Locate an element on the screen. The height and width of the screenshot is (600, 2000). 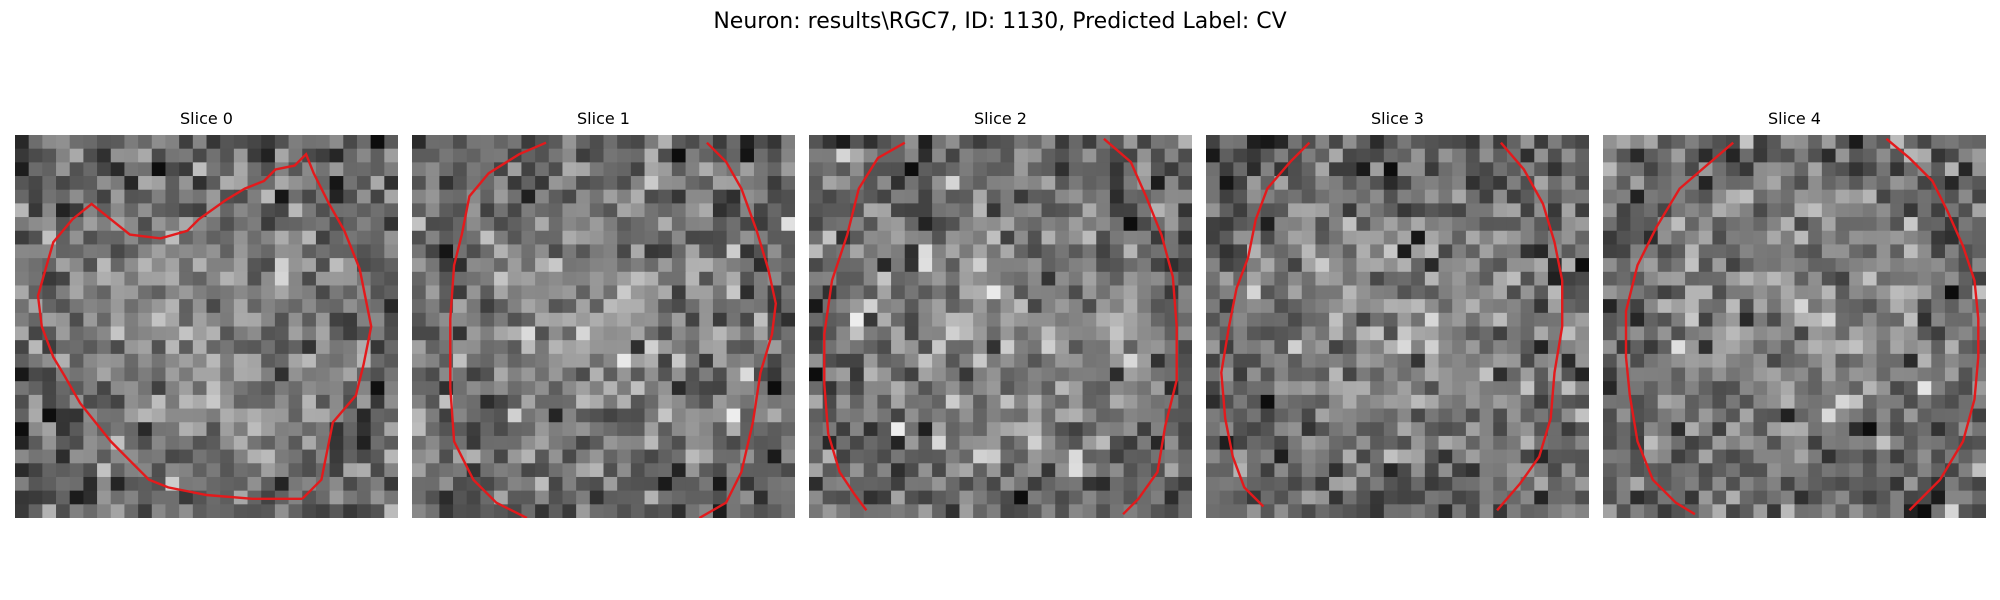
slice-title-3: Slice 3 is located at coordinates (1397, 118).